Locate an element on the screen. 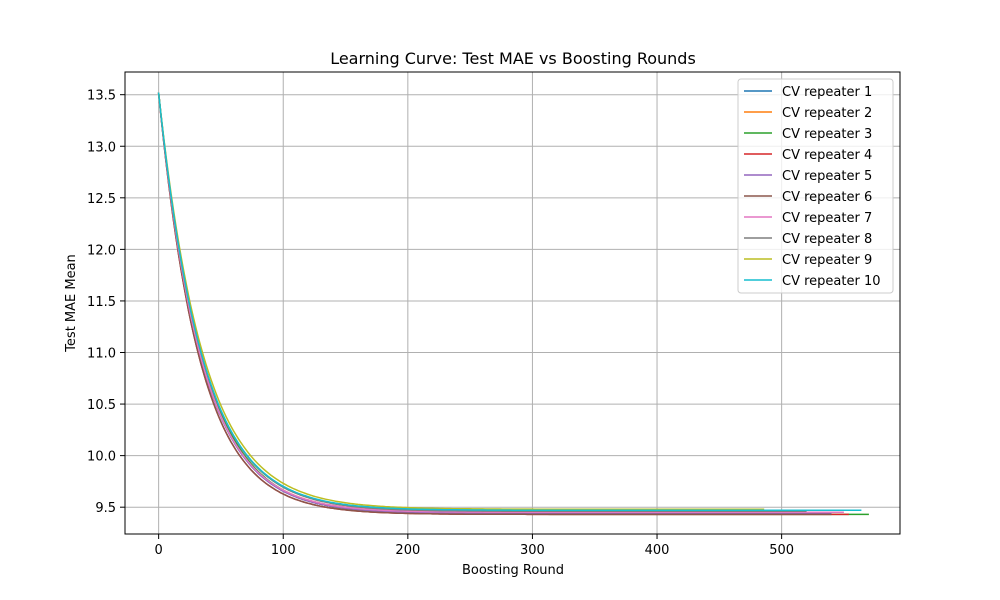  x-tick-label: 400 is located at coordinates (657, 550).